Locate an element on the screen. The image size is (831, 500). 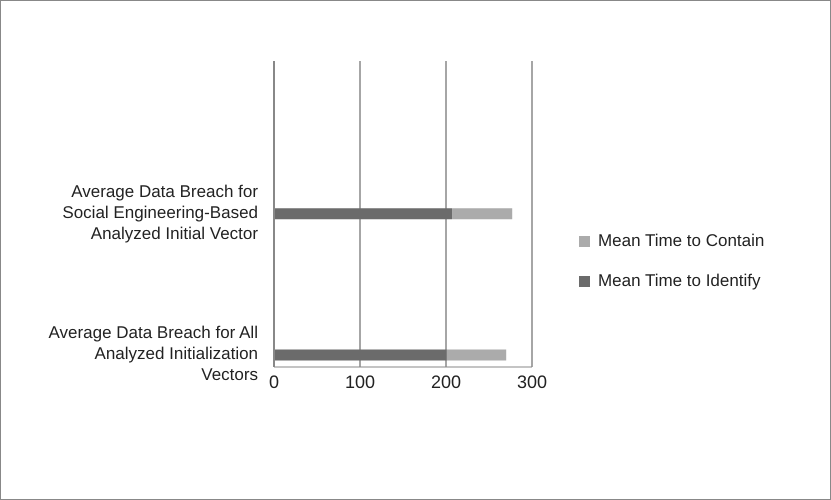
y-tick-label: Average Data Breach for All Analyzed Initialization Vectors is located at coordinates (153, 354).